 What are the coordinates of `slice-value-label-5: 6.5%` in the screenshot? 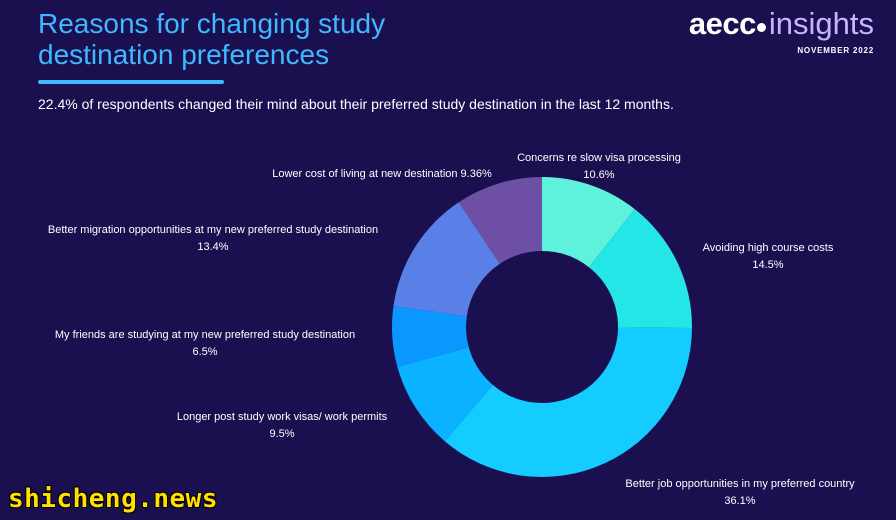 It's located at (204, 352).